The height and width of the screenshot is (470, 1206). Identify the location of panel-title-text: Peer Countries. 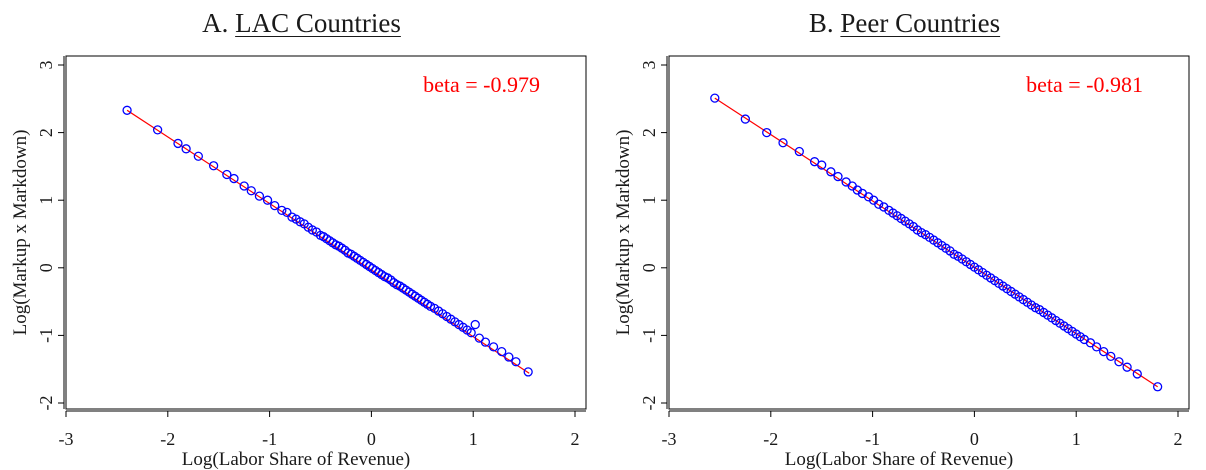
(920, 23).